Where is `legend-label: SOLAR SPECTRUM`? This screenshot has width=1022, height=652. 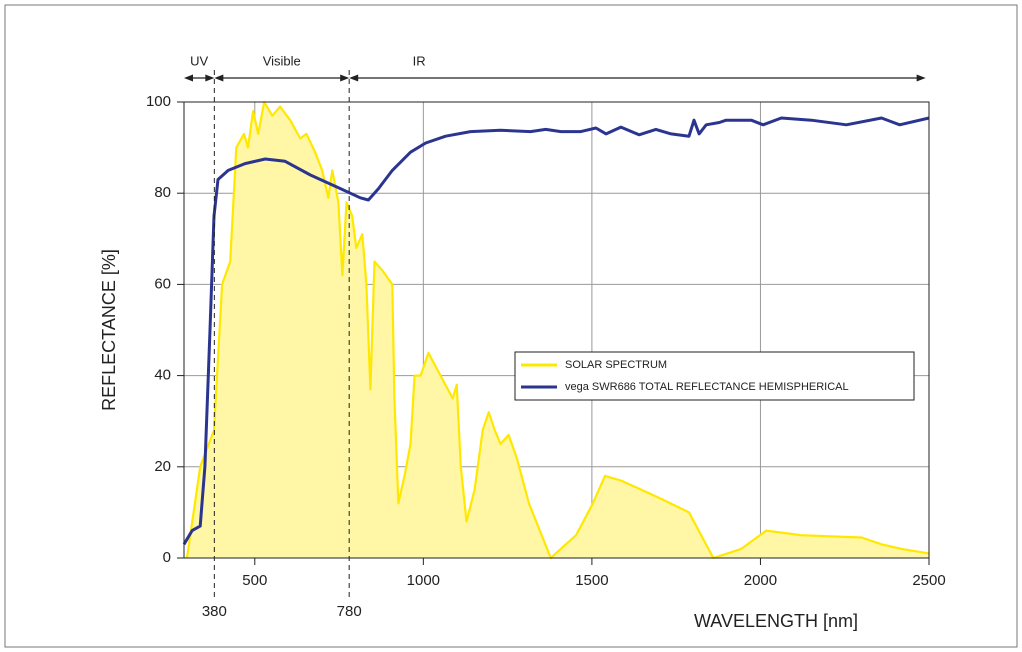
legend-label: SOLAR SPECTRUM is located at coordinates (616, 365).